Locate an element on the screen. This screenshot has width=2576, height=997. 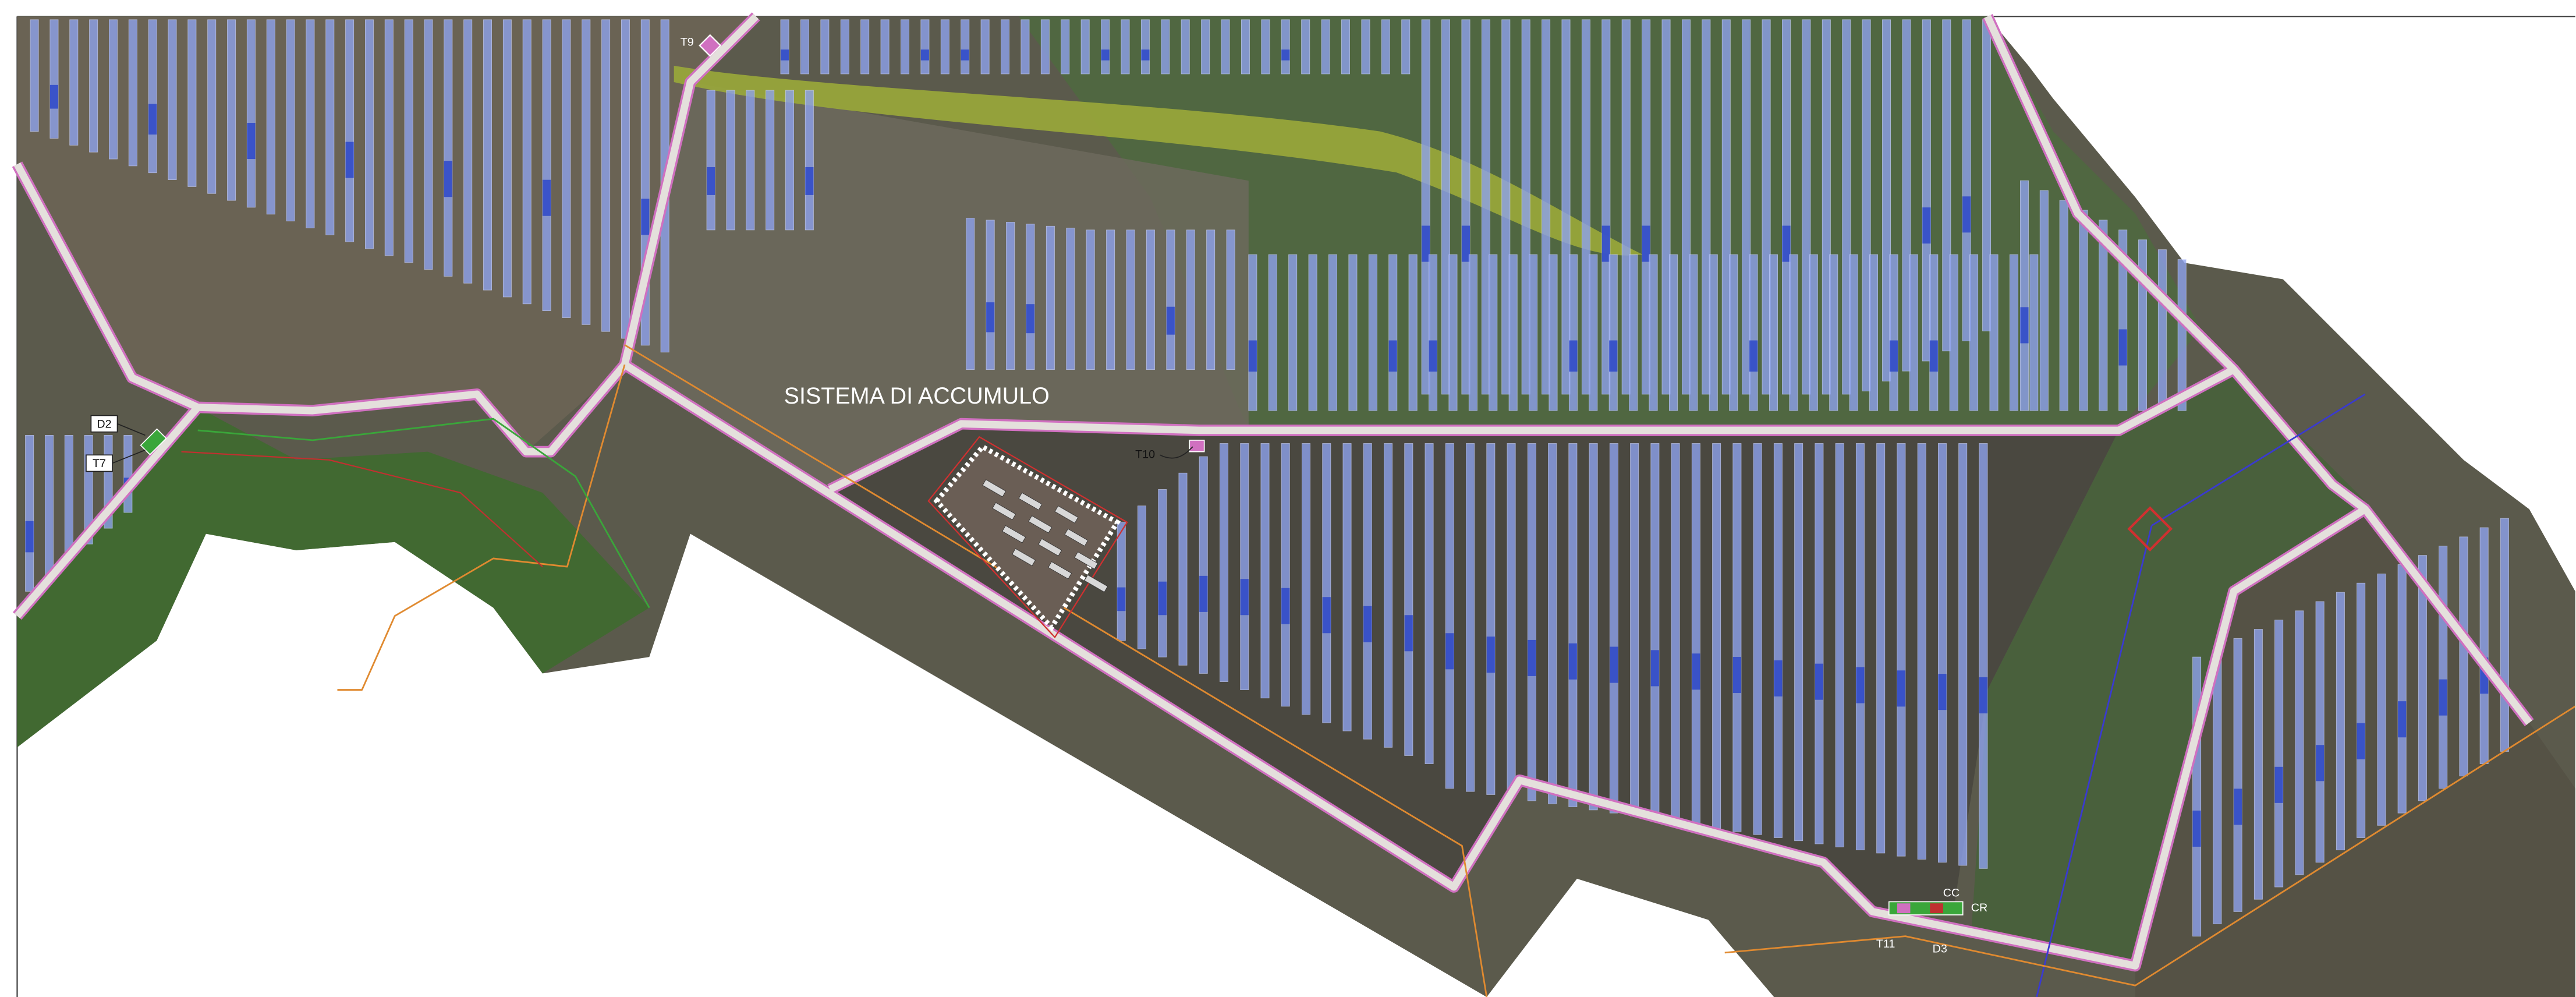
label-box is located at coordinates (104, 424).